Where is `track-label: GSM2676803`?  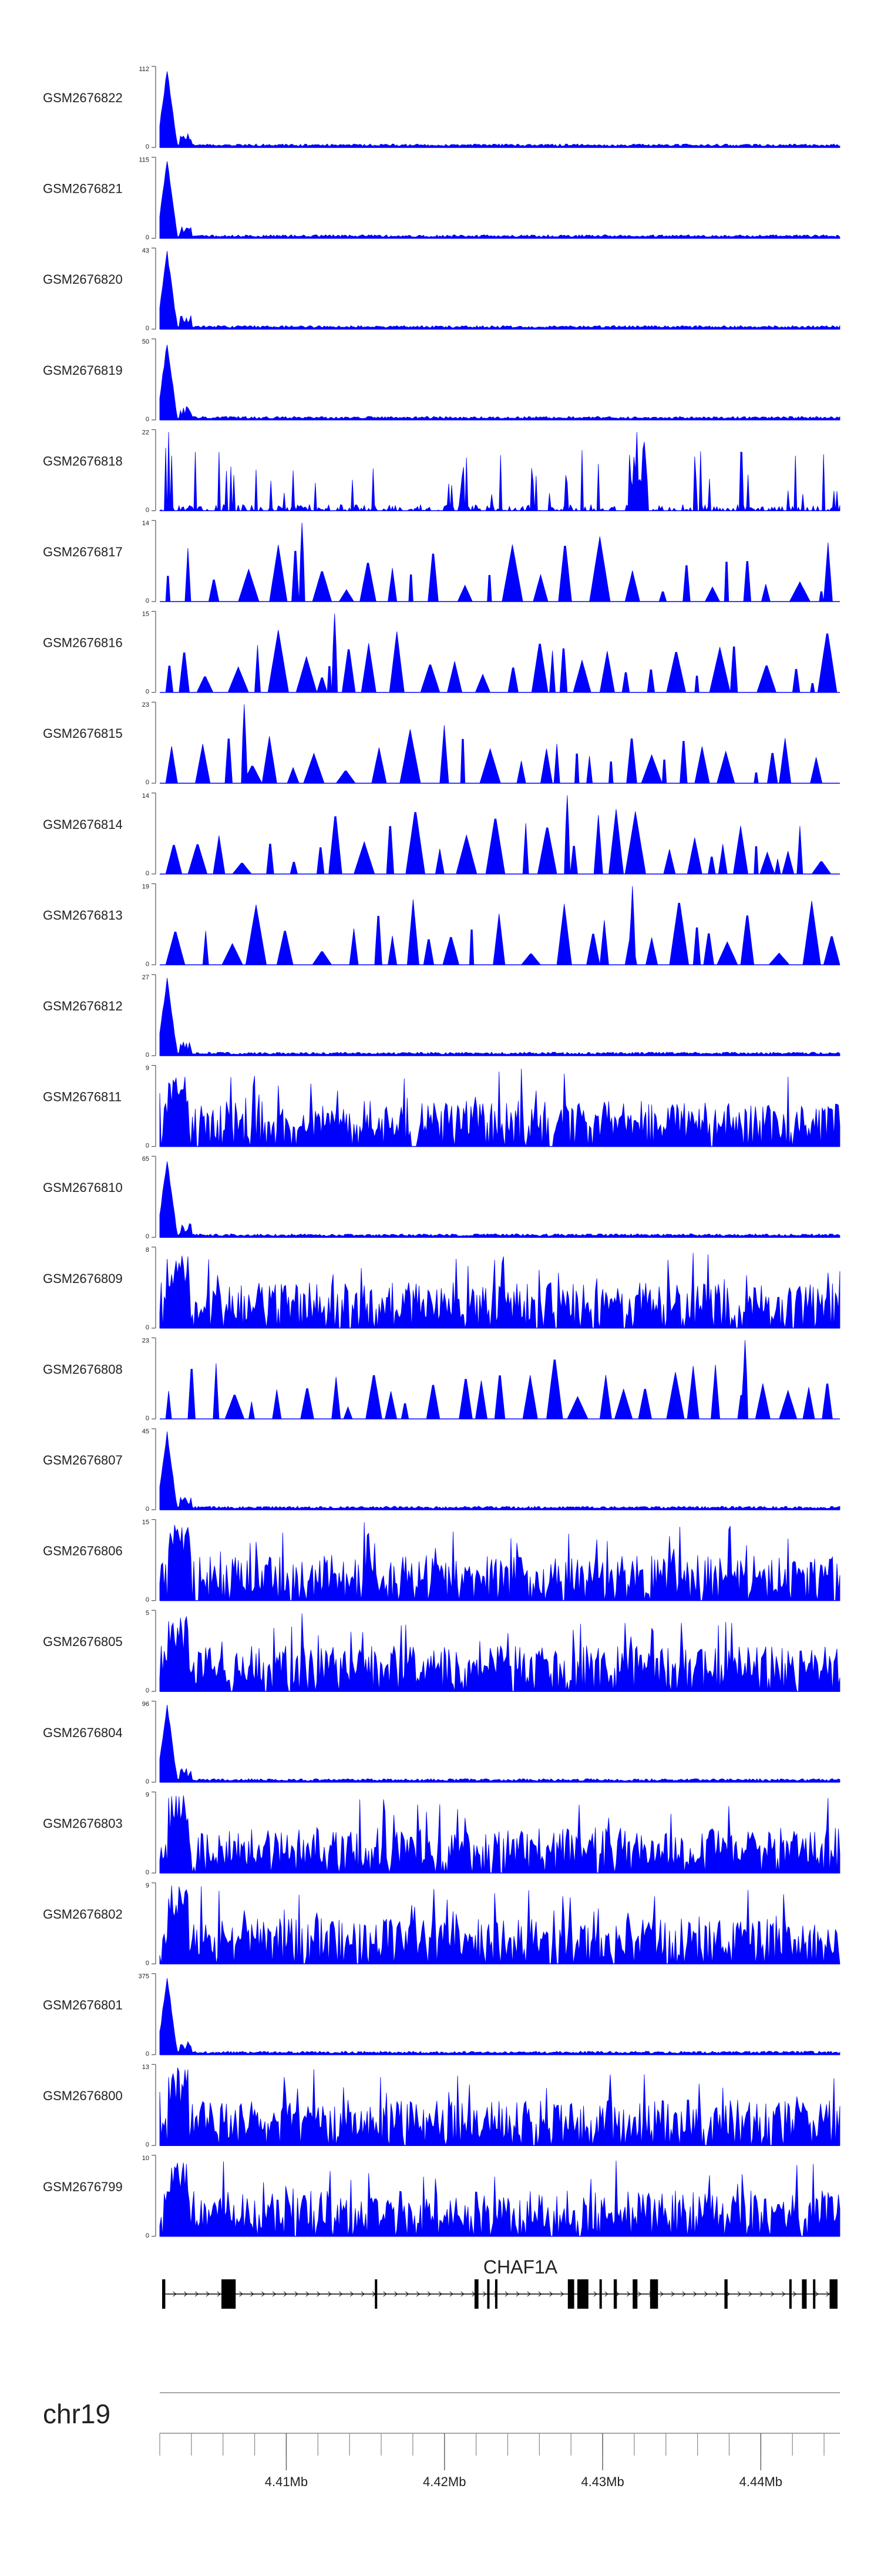 track-label: GSM2676803 is located at coordinates (83, 1823).